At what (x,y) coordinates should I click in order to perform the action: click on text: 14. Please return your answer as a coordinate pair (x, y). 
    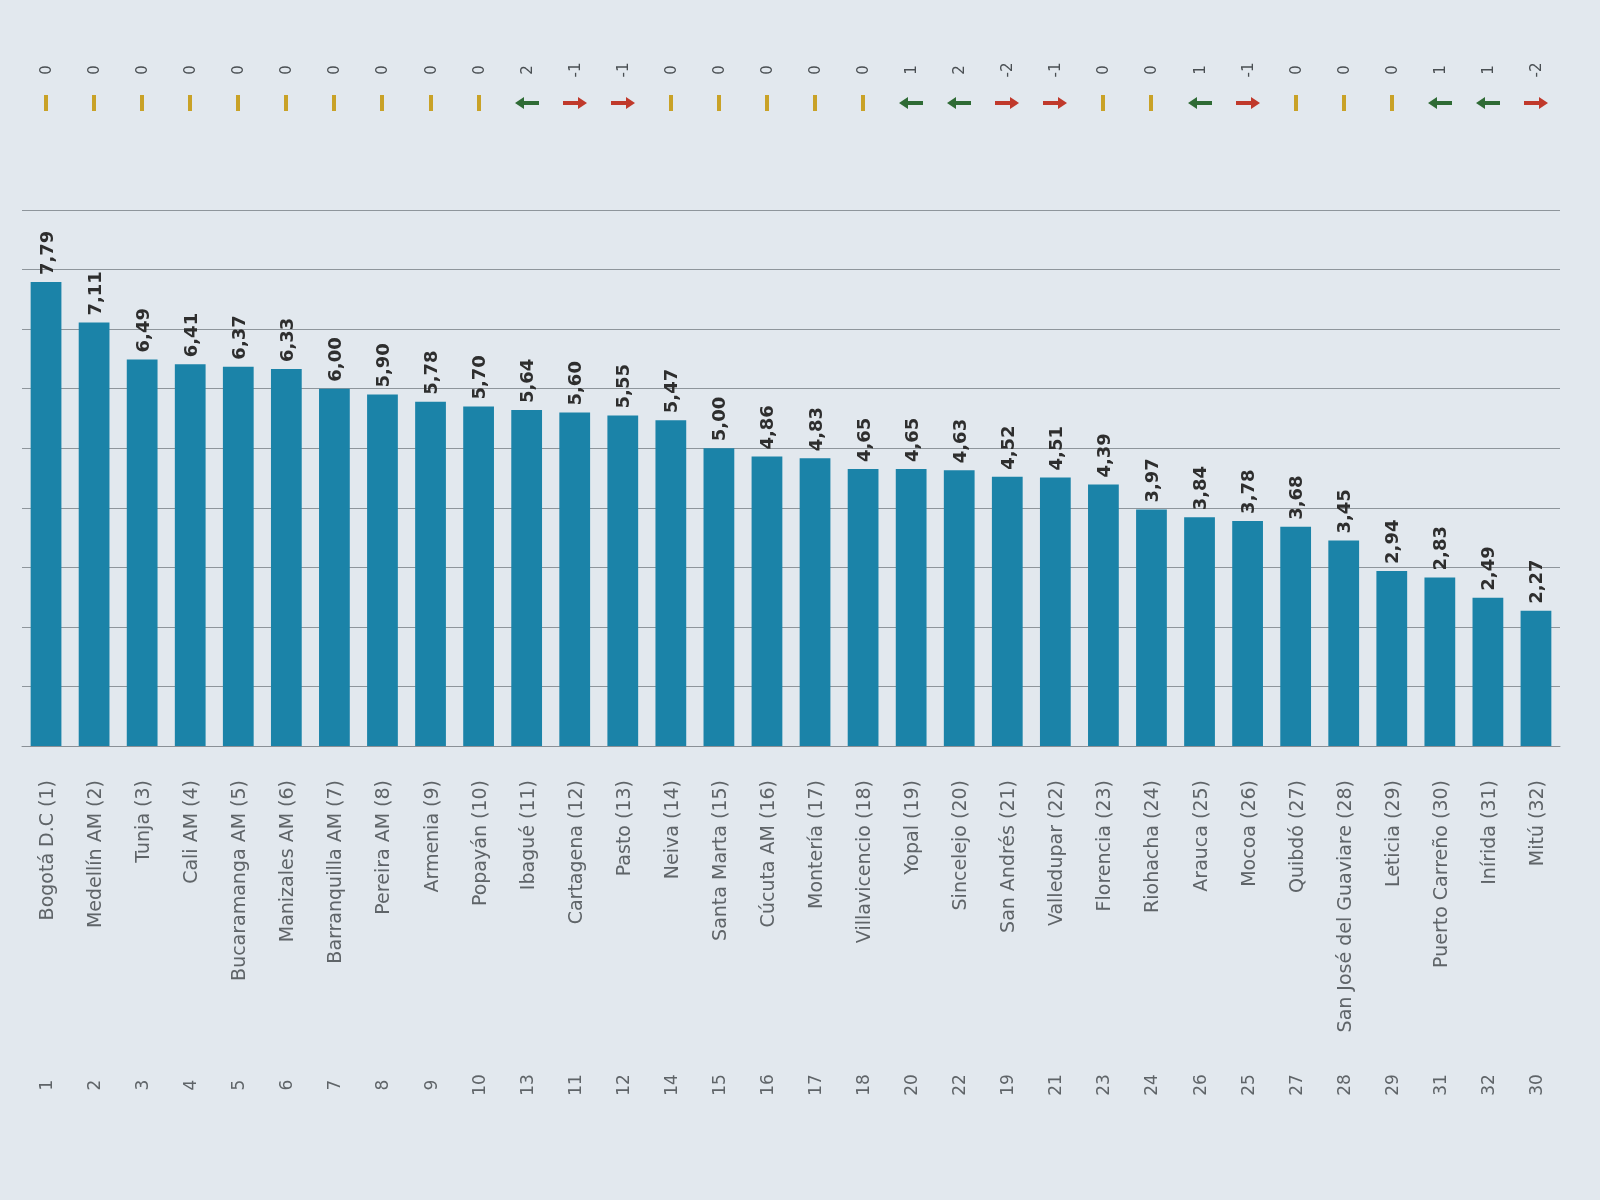
    Looking at the image, I should click on (670, 1085).